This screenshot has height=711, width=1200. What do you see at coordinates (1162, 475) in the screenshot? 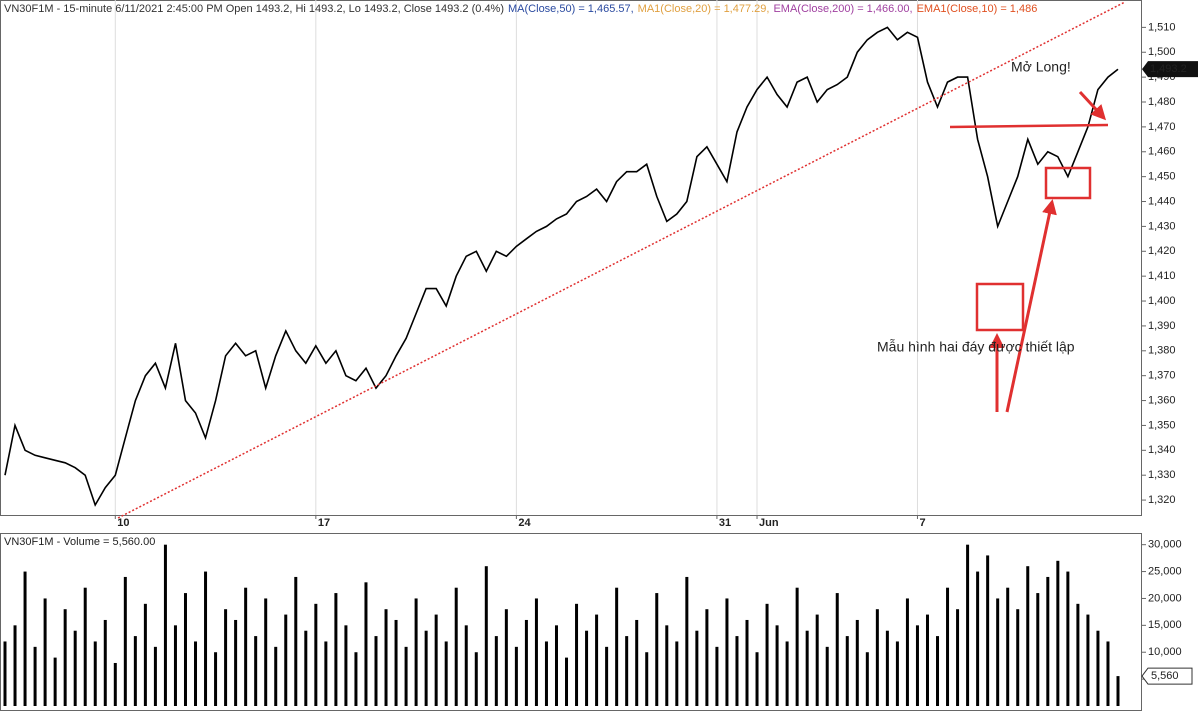
I see `y-tick-label: 1,330` at bounding box center [1162, 475].